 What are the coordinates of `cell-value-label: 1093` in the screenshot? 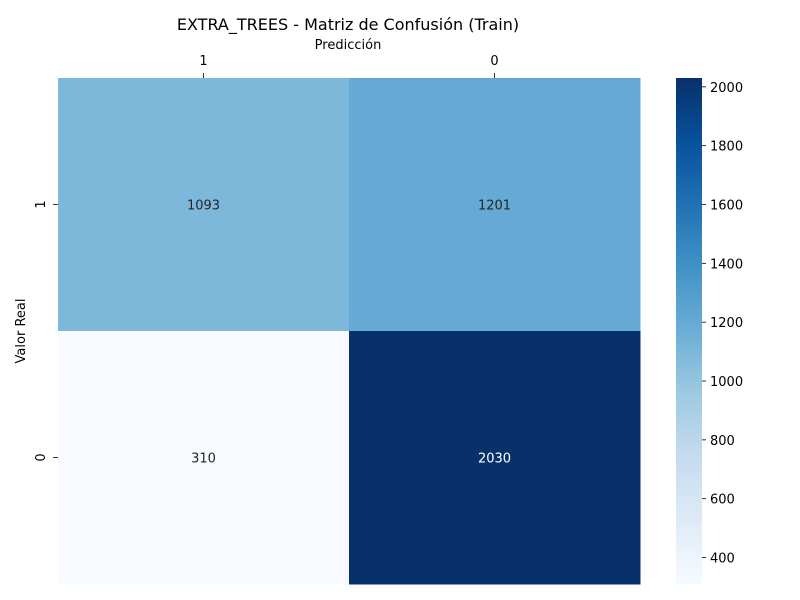 It's located at (203, 206).